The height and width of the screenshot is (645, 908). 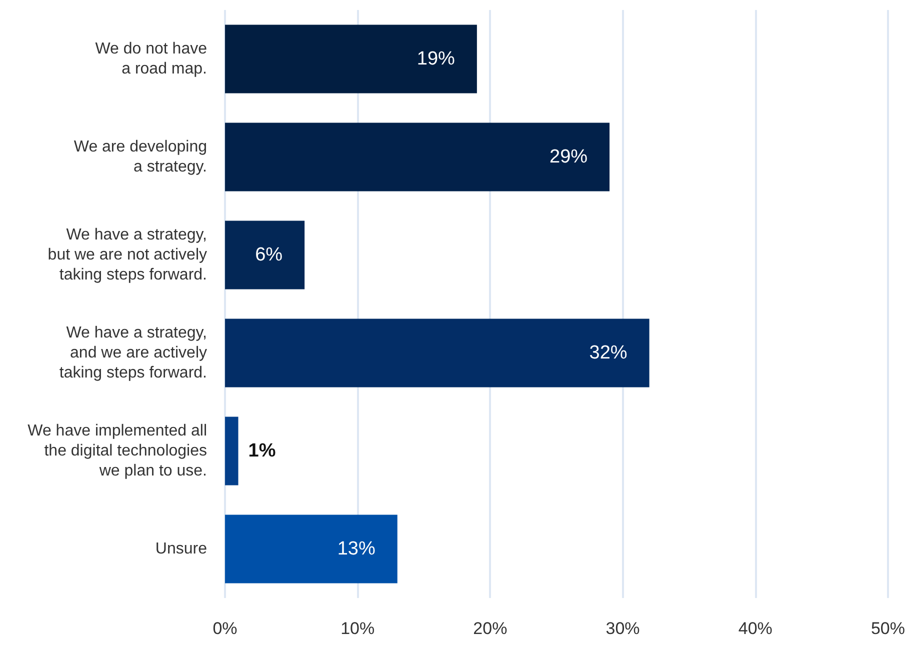 I want to click on y-tick-label: We have implemented all the digital technologies we plan to use., so click(x=117, y=451).